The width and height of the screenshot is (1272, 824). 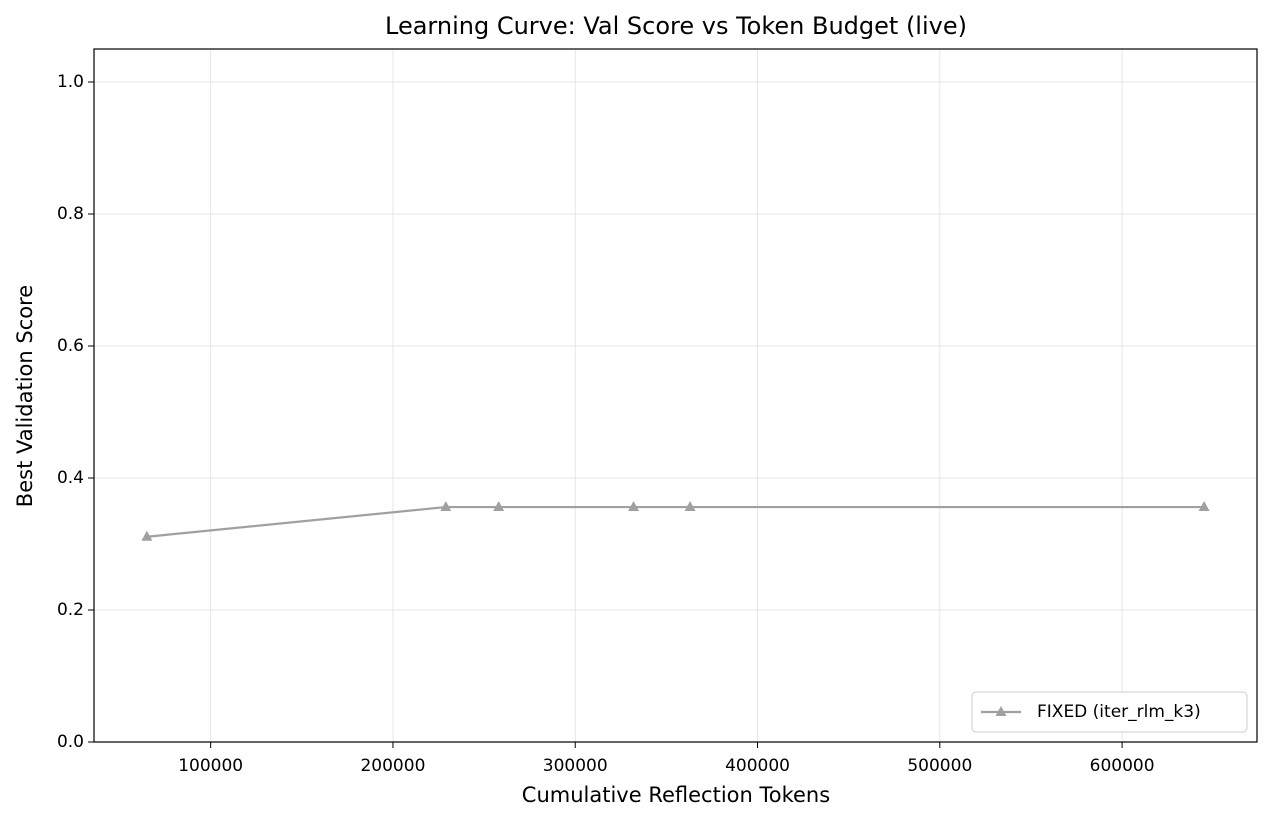 What do you see at coordinates (1122, 766) in the screenshot?
I see `x-tick-label: 600000` at bounding box center [1122, 766].